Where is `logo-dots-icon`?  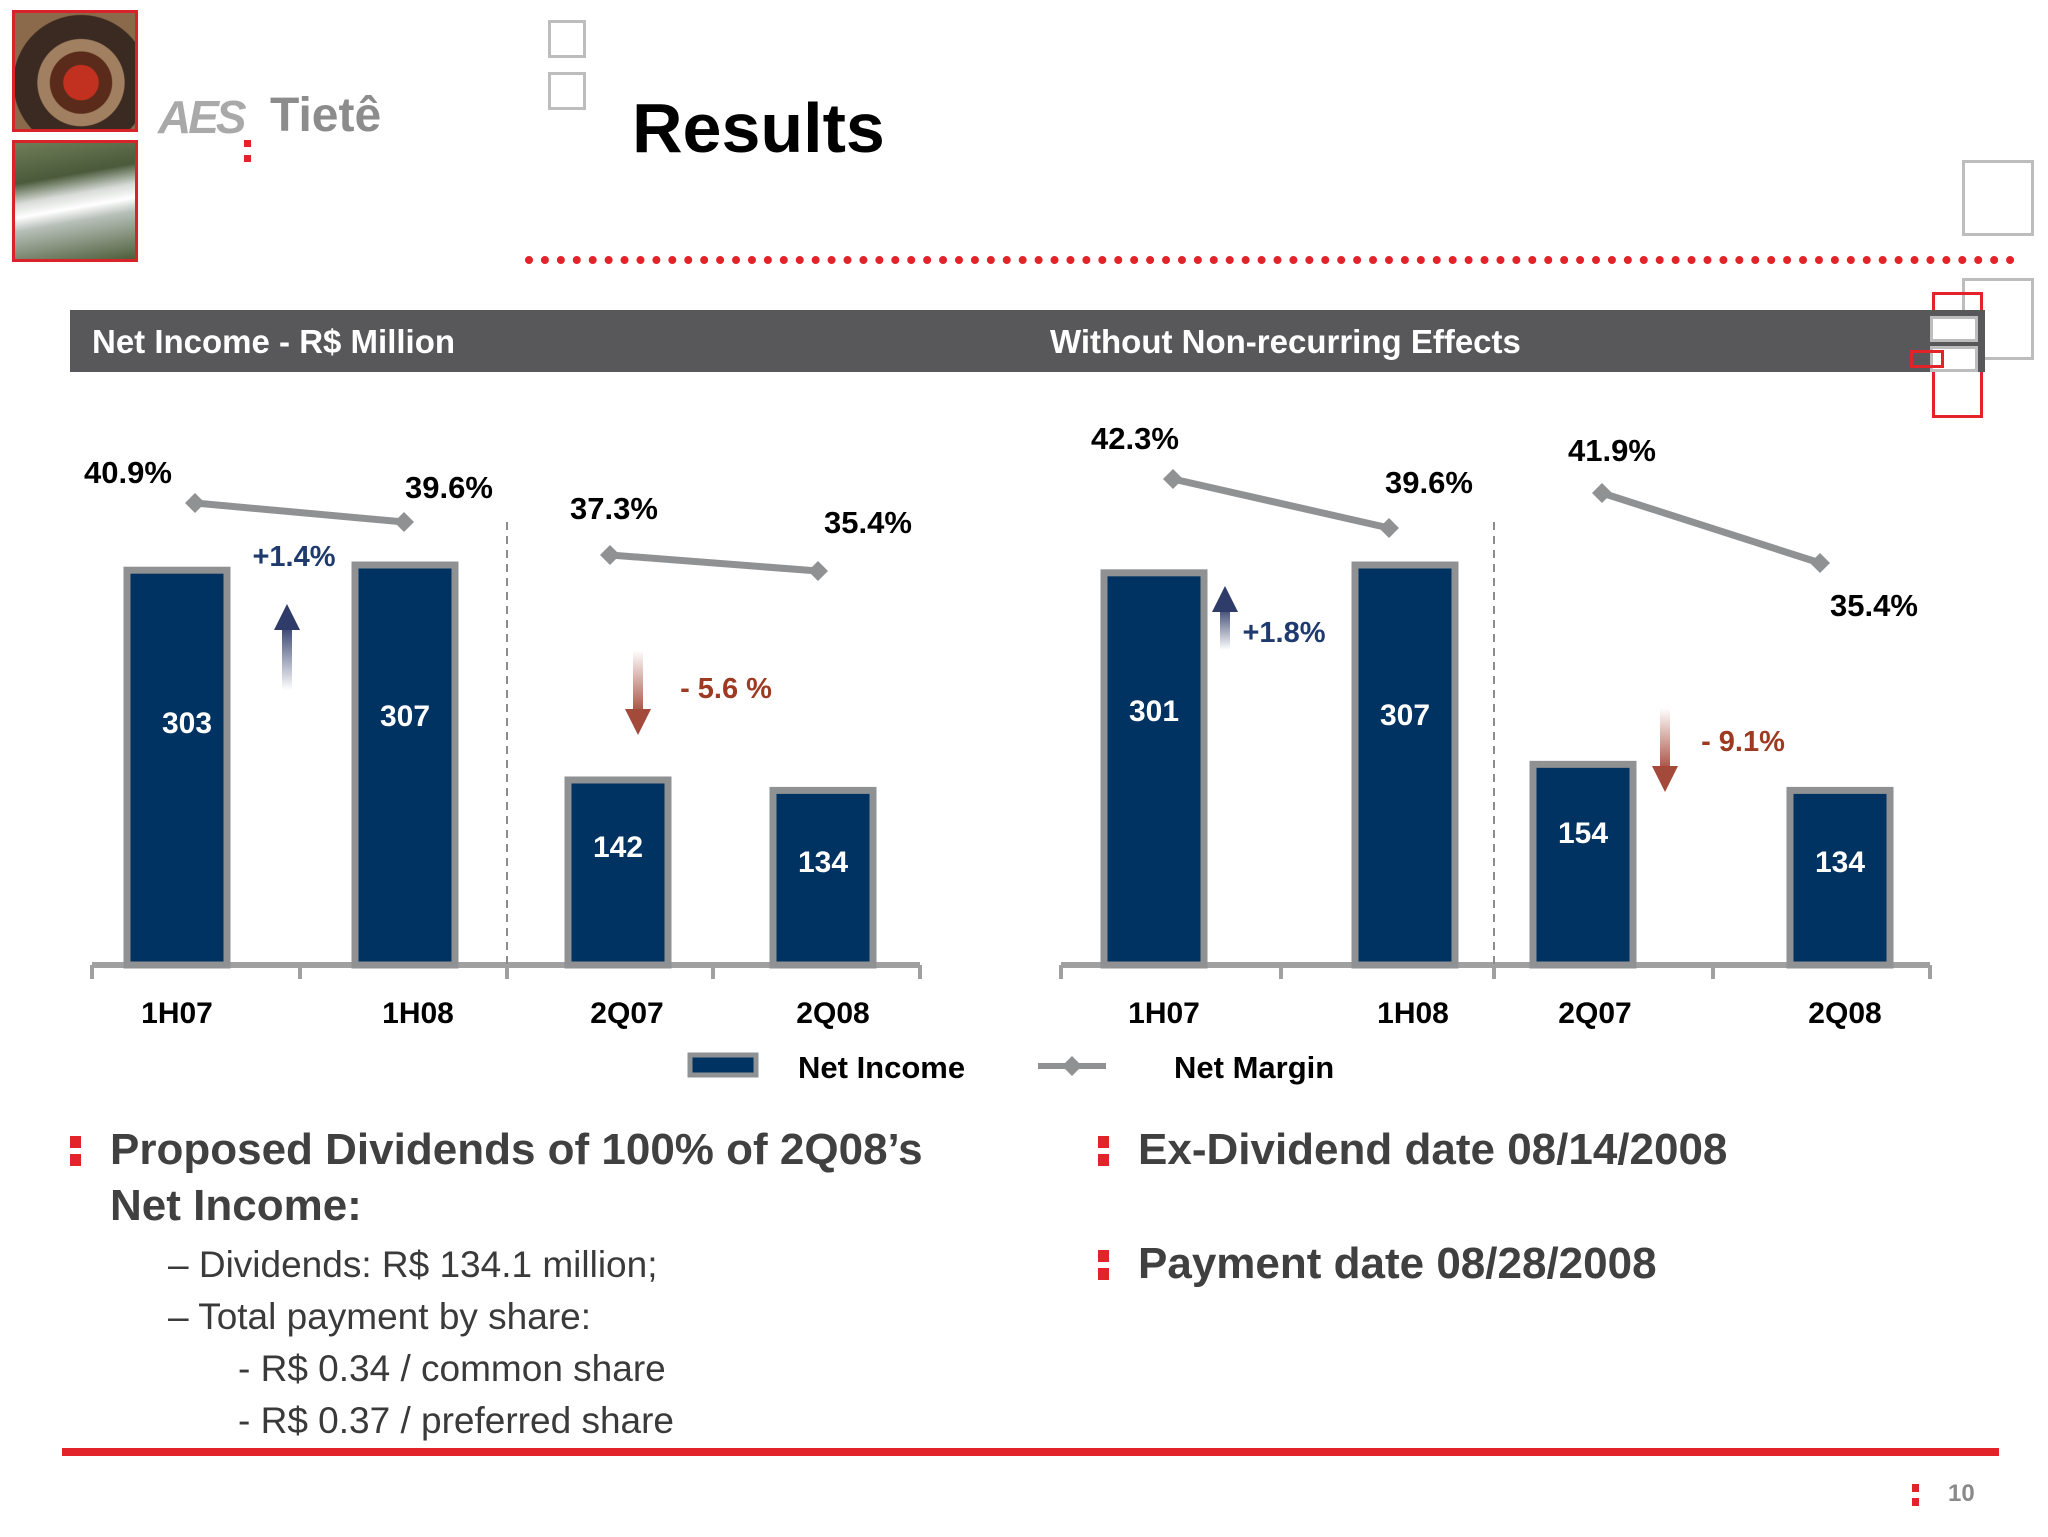 logo-dots-icon is located at coordinates (247, 151).